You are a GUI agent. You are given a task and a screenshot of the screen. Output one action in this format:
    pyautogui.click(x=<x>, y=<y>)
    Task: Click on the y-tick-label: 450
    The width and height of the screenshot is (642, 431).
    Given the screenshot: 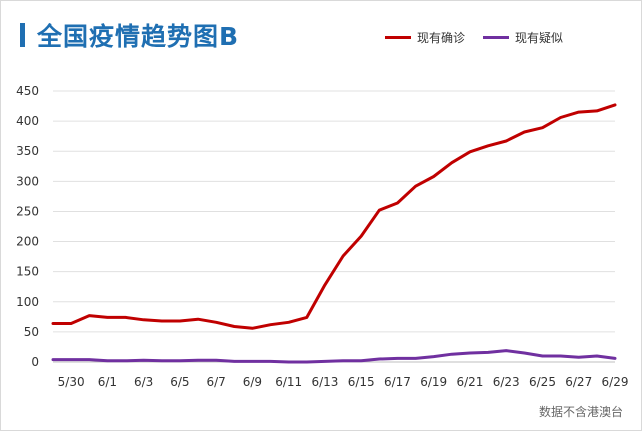 What is the action you would take?
    pyautogui.click(x=27, y=91)
    